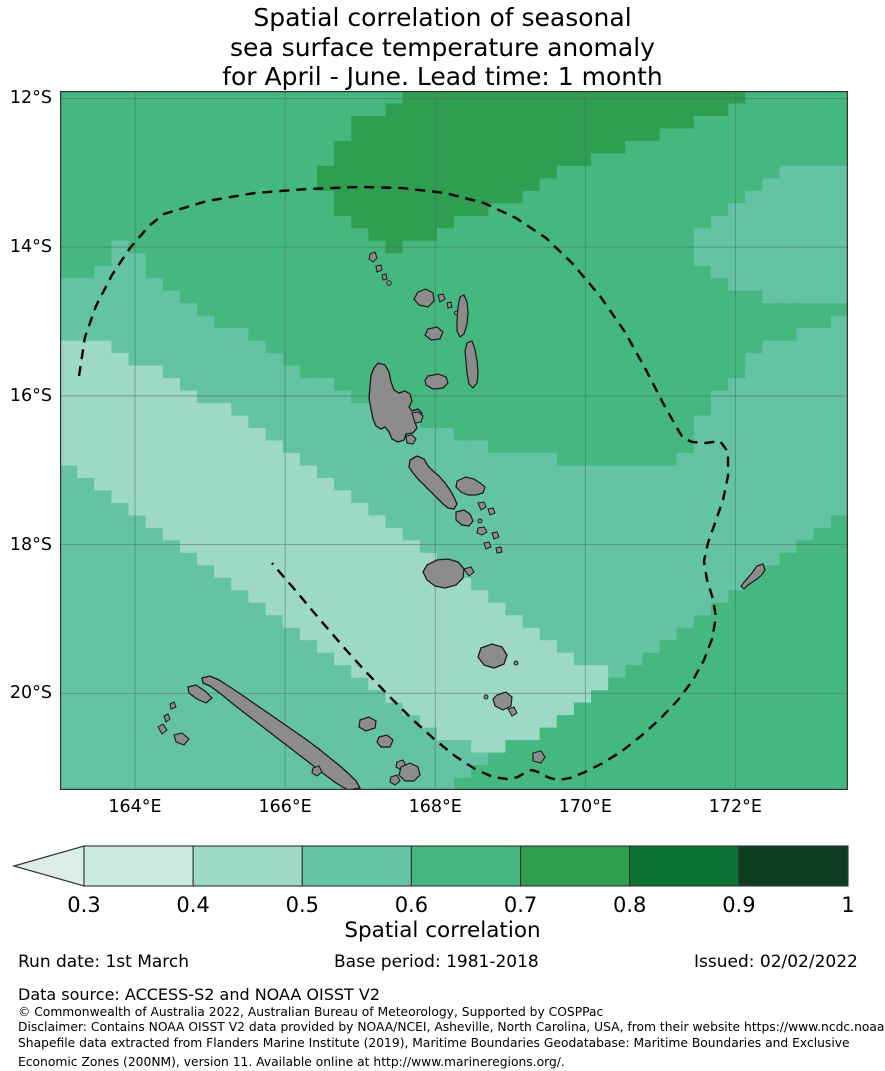  What do you see at coordinates (135, 807) in the screenshot?
I see `x-tick-label: 164°E` at bounding box center [135, 807].